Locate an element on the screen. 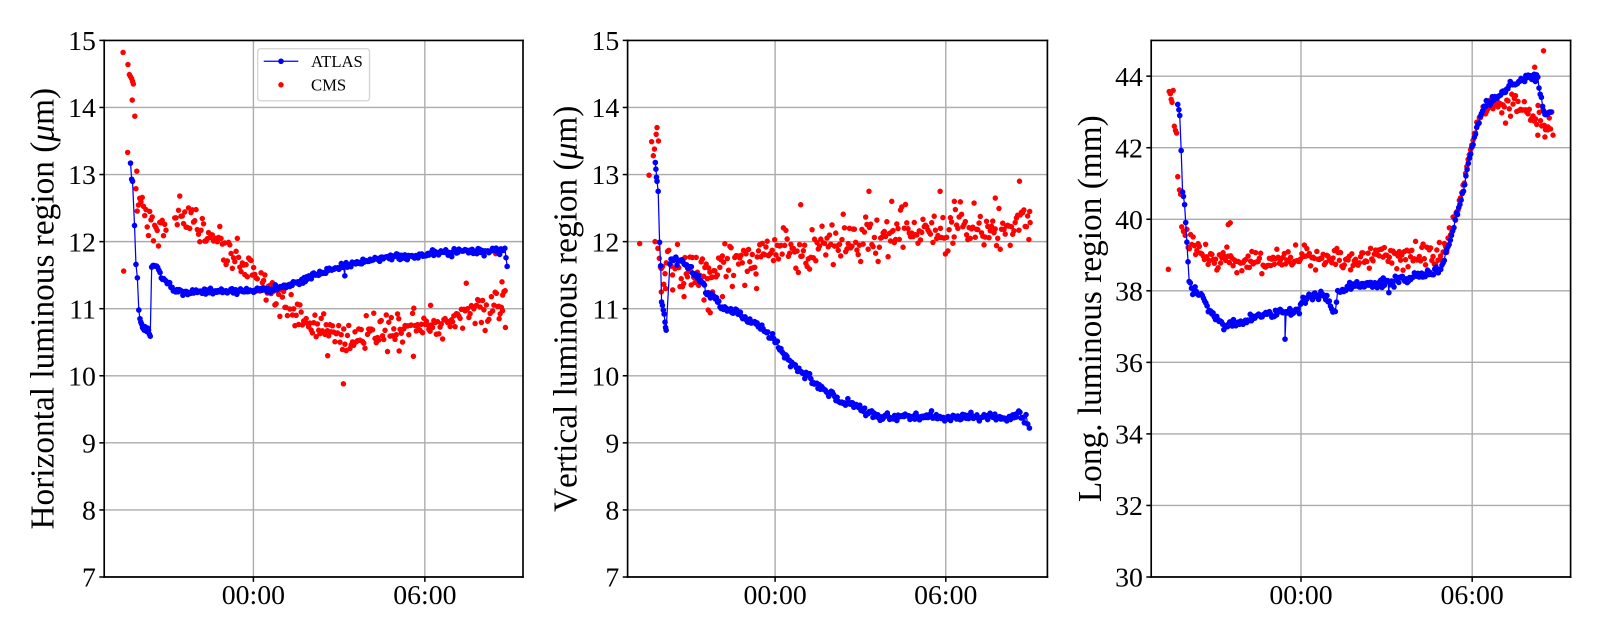 This screenshot has width=1600, height=640. svg-text: 42 is located at coordinates (1129, 148).